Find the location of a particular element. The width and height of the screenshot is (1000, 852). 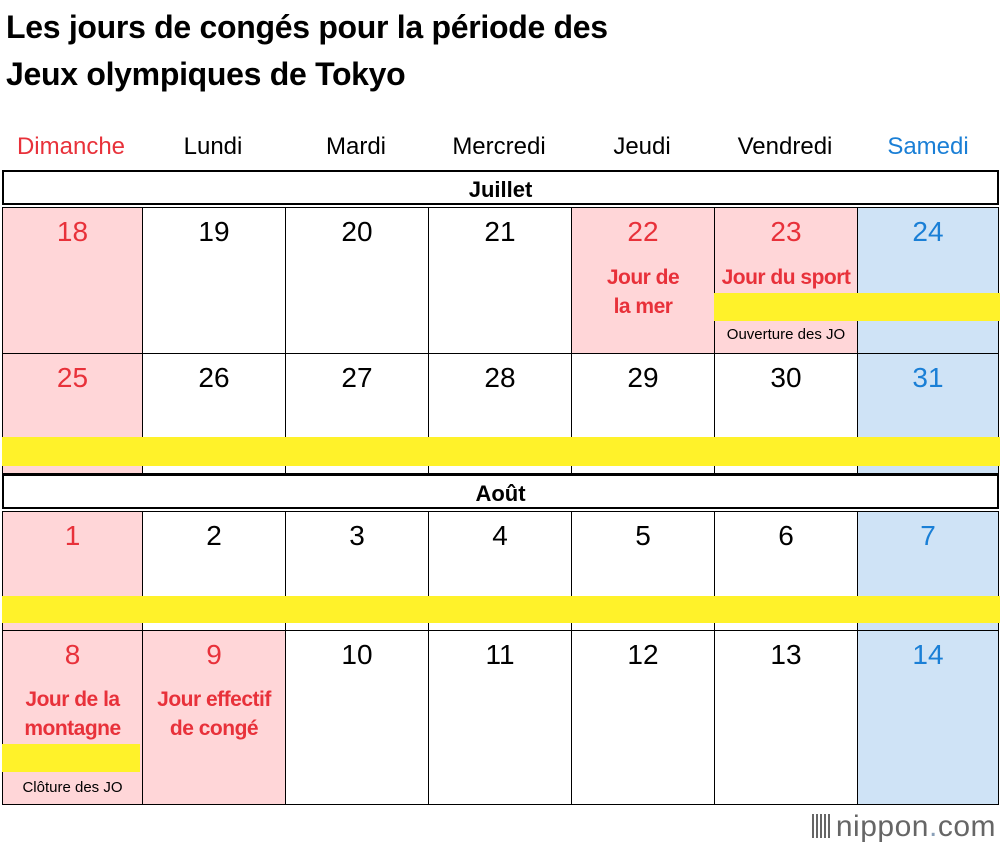

day-number: 7 is located at coordinates (928, 535).